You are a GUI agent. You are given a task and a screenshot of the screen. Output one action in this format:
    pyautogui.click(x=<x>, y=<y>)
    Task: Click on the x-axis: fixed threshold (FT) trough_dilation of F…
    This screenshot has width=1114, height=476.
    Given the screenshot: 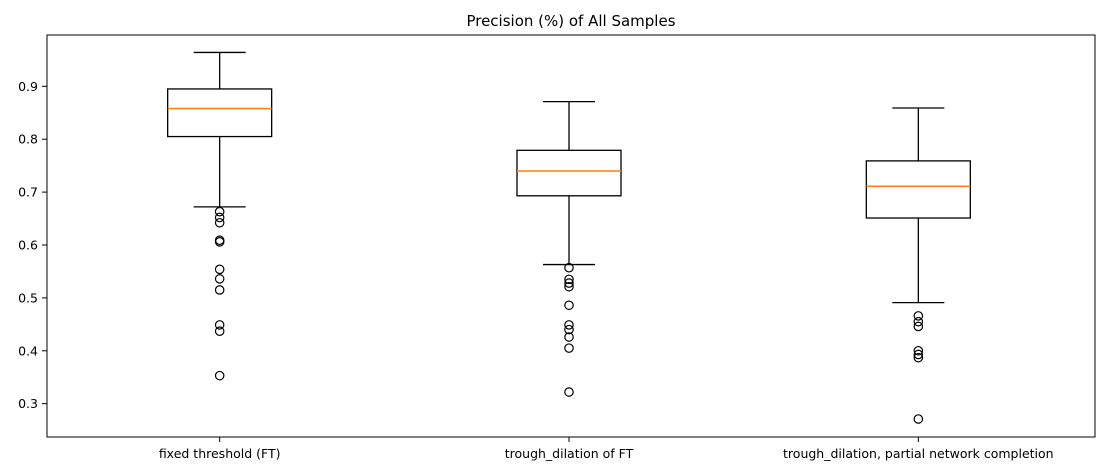 What is the action you would take?
    pyautogui.click(x=606, y=449)
    